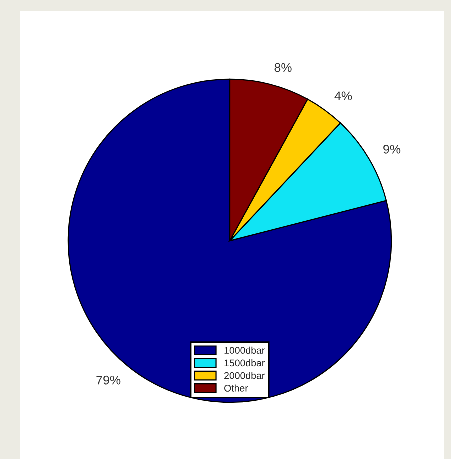 The height and width of the screenshot is (459, 451). I want to click on data-label: 9%, so click(392, 149).